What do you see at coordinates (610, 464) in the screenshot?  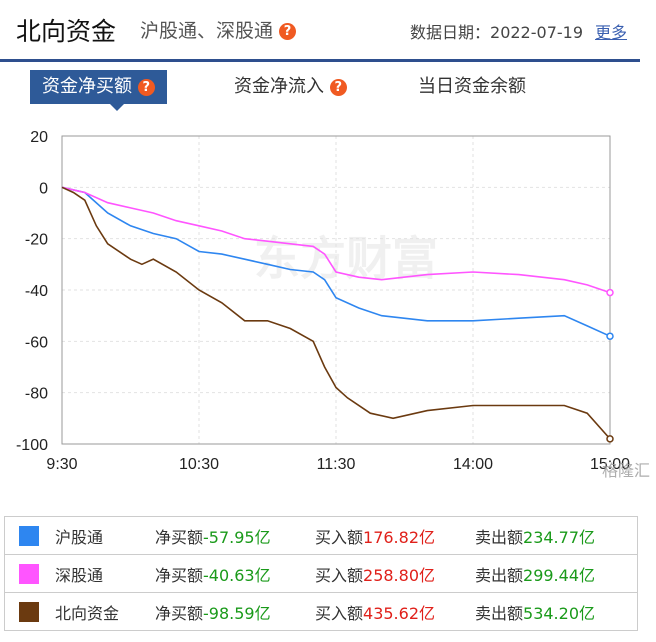 I see `x-tick-label: 15:00` at bounding box center [610, 464].